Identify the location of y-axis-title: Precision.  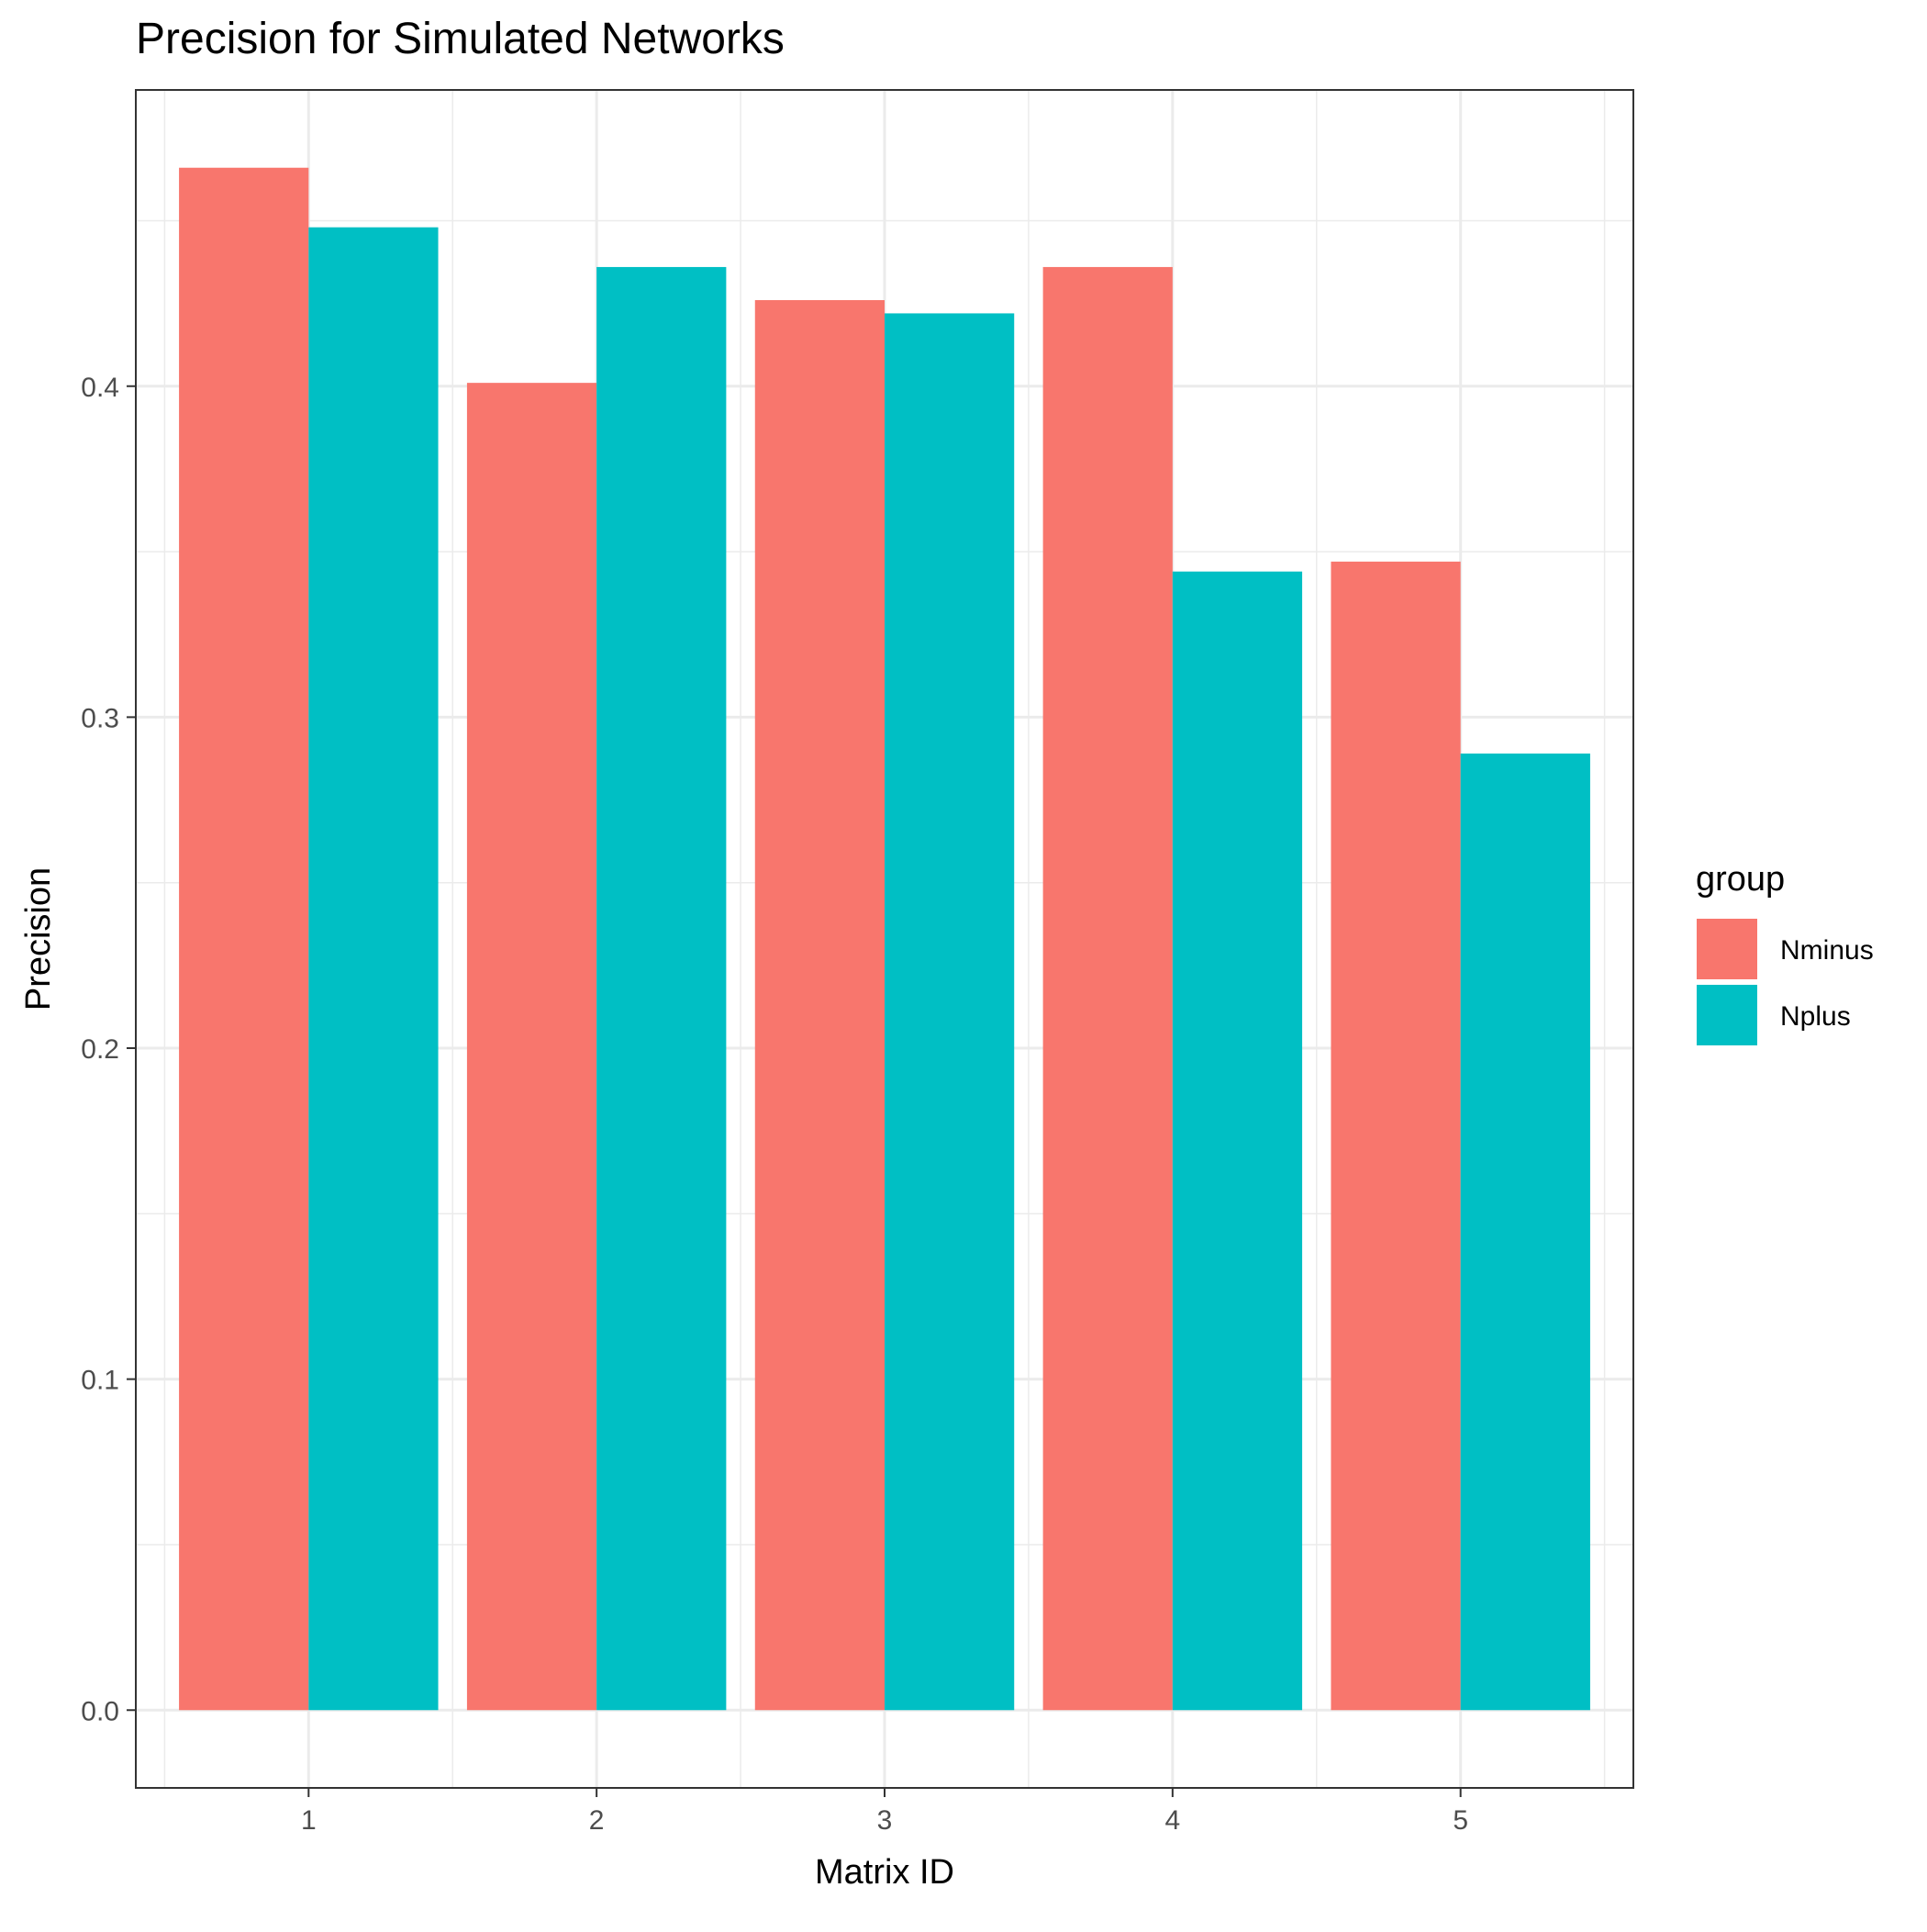
(38, 939).